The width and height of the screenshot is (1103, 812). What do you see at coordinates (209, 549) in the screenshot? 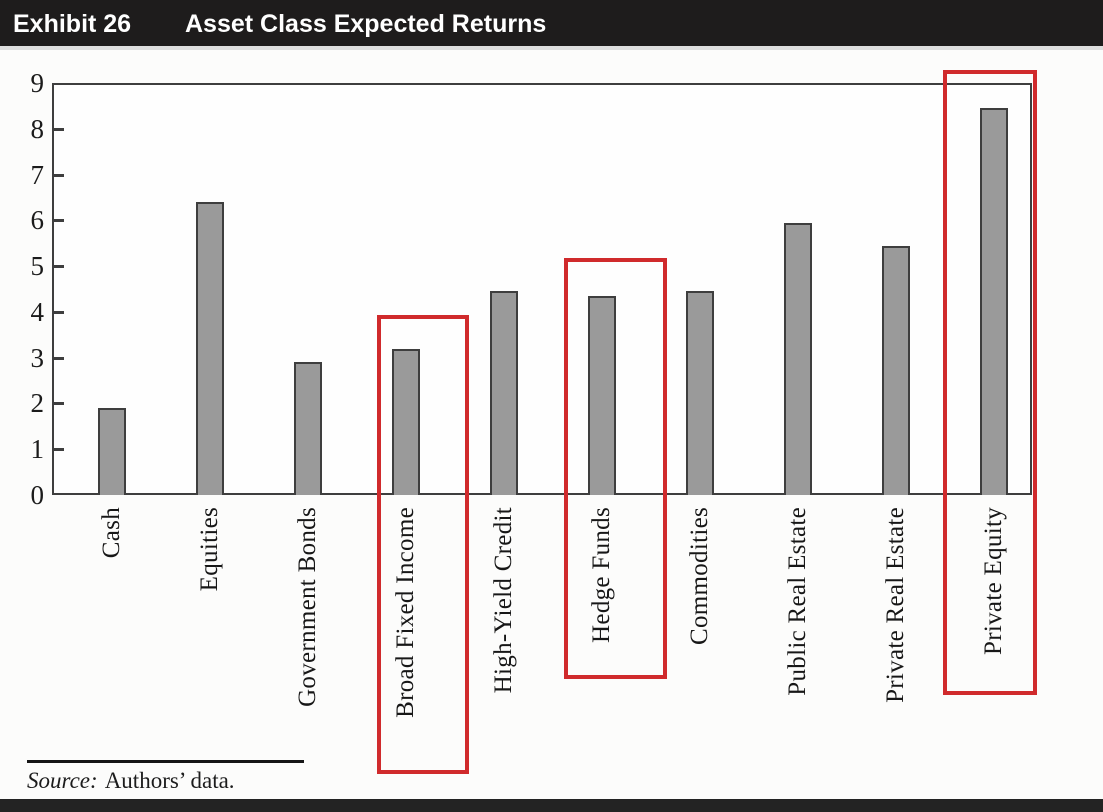
I see `x-label-equities: Equities` at bounding box center [209, 549].